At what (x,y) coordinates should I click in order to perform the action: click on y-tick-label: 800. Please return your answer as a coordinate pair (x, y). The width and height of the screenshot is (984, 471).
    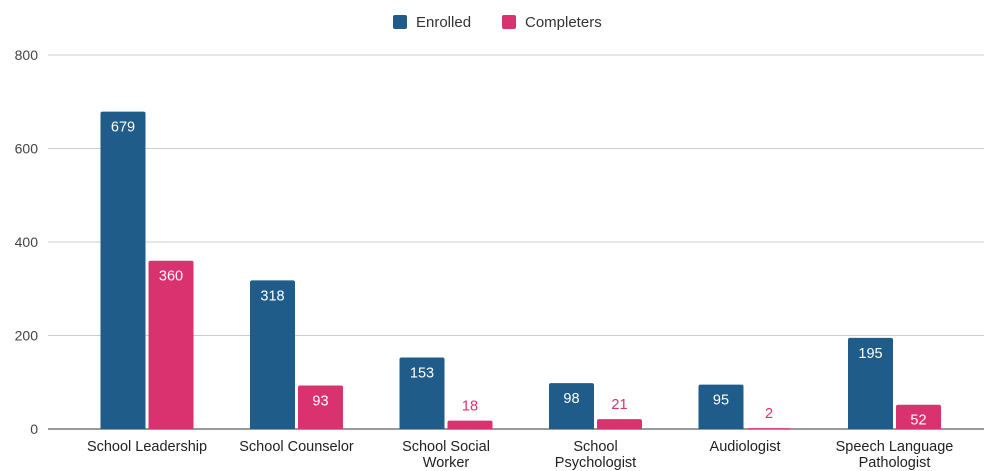
    Looking at the image, I should click on (27, 55).